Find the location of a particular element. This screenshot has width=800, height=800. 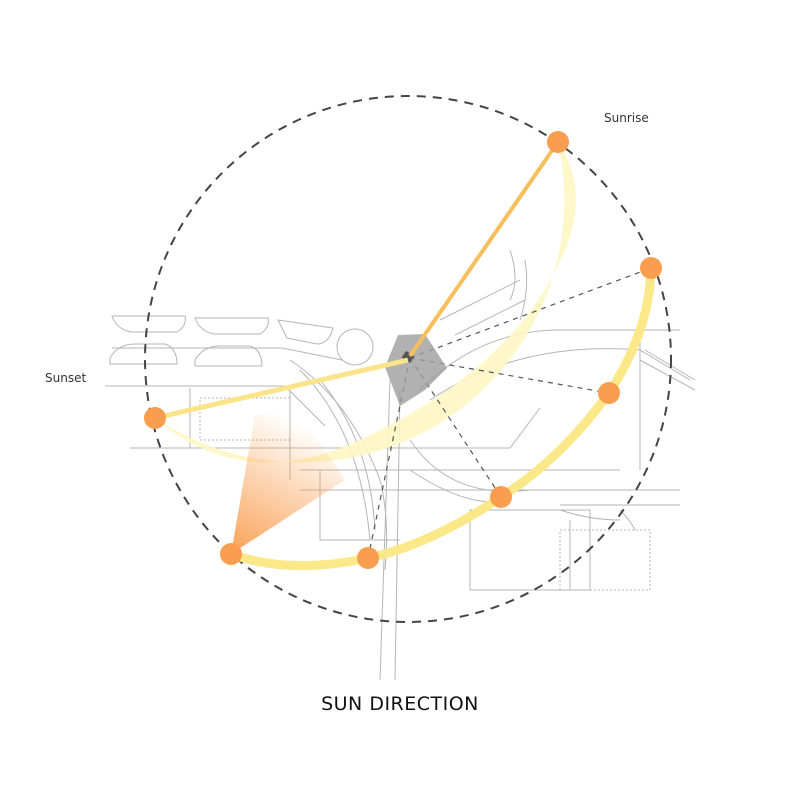

sunset-label: Sunset is located at coordinates (66, 378).